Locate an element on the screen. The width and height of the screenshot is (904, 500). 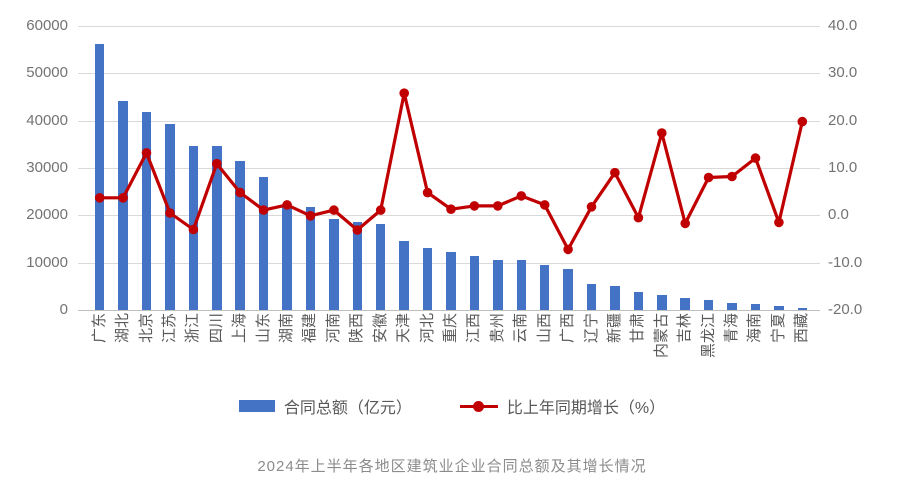
x-axis-label: 内蒙古 is located at coordinates (661, 336).